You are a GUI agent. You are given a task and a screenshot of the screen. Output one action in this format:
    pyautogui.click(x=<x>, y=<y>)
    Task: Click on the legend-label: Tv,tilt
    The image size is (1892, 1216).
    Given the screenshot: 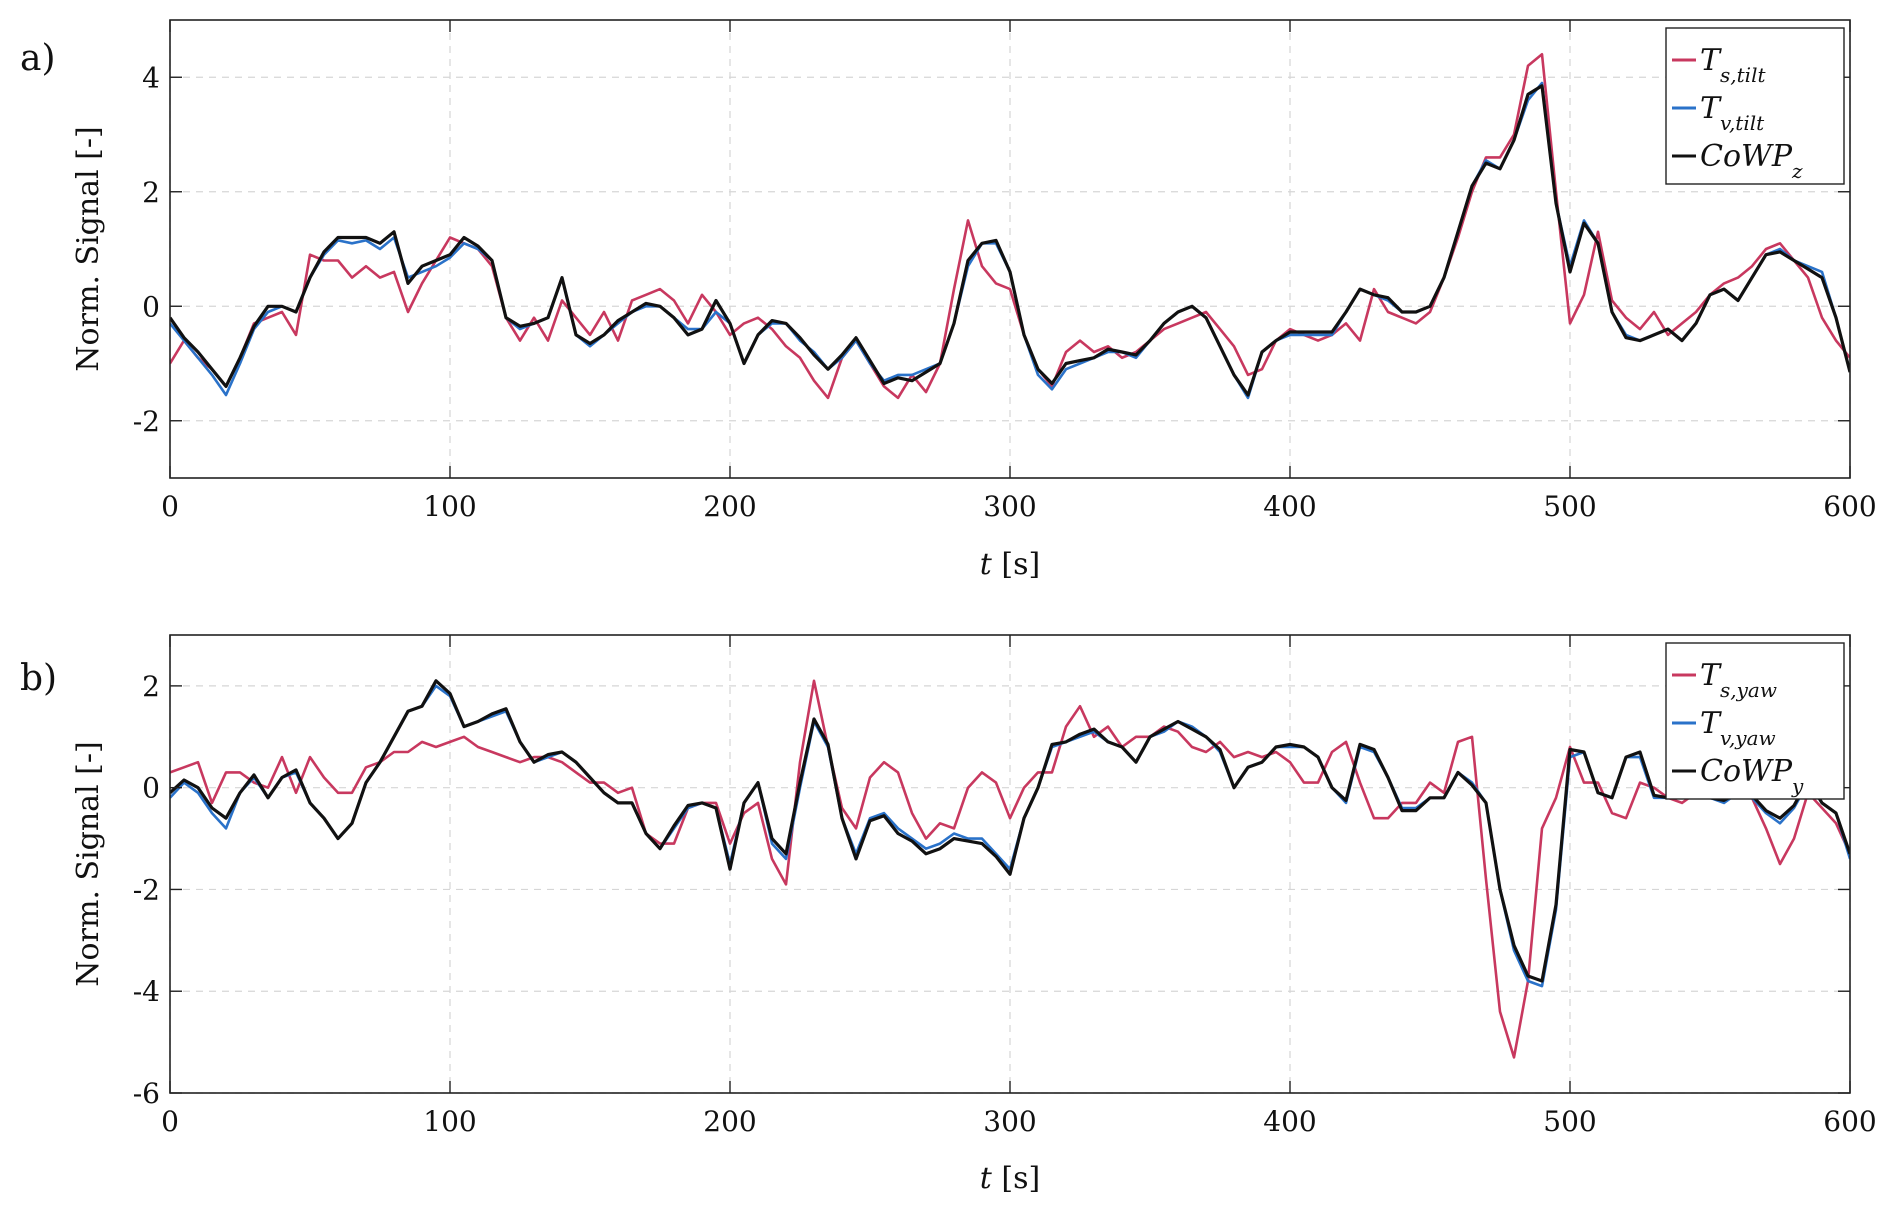 What is the action you would take?
    pyautogui.click(x=1732, y=113)
    